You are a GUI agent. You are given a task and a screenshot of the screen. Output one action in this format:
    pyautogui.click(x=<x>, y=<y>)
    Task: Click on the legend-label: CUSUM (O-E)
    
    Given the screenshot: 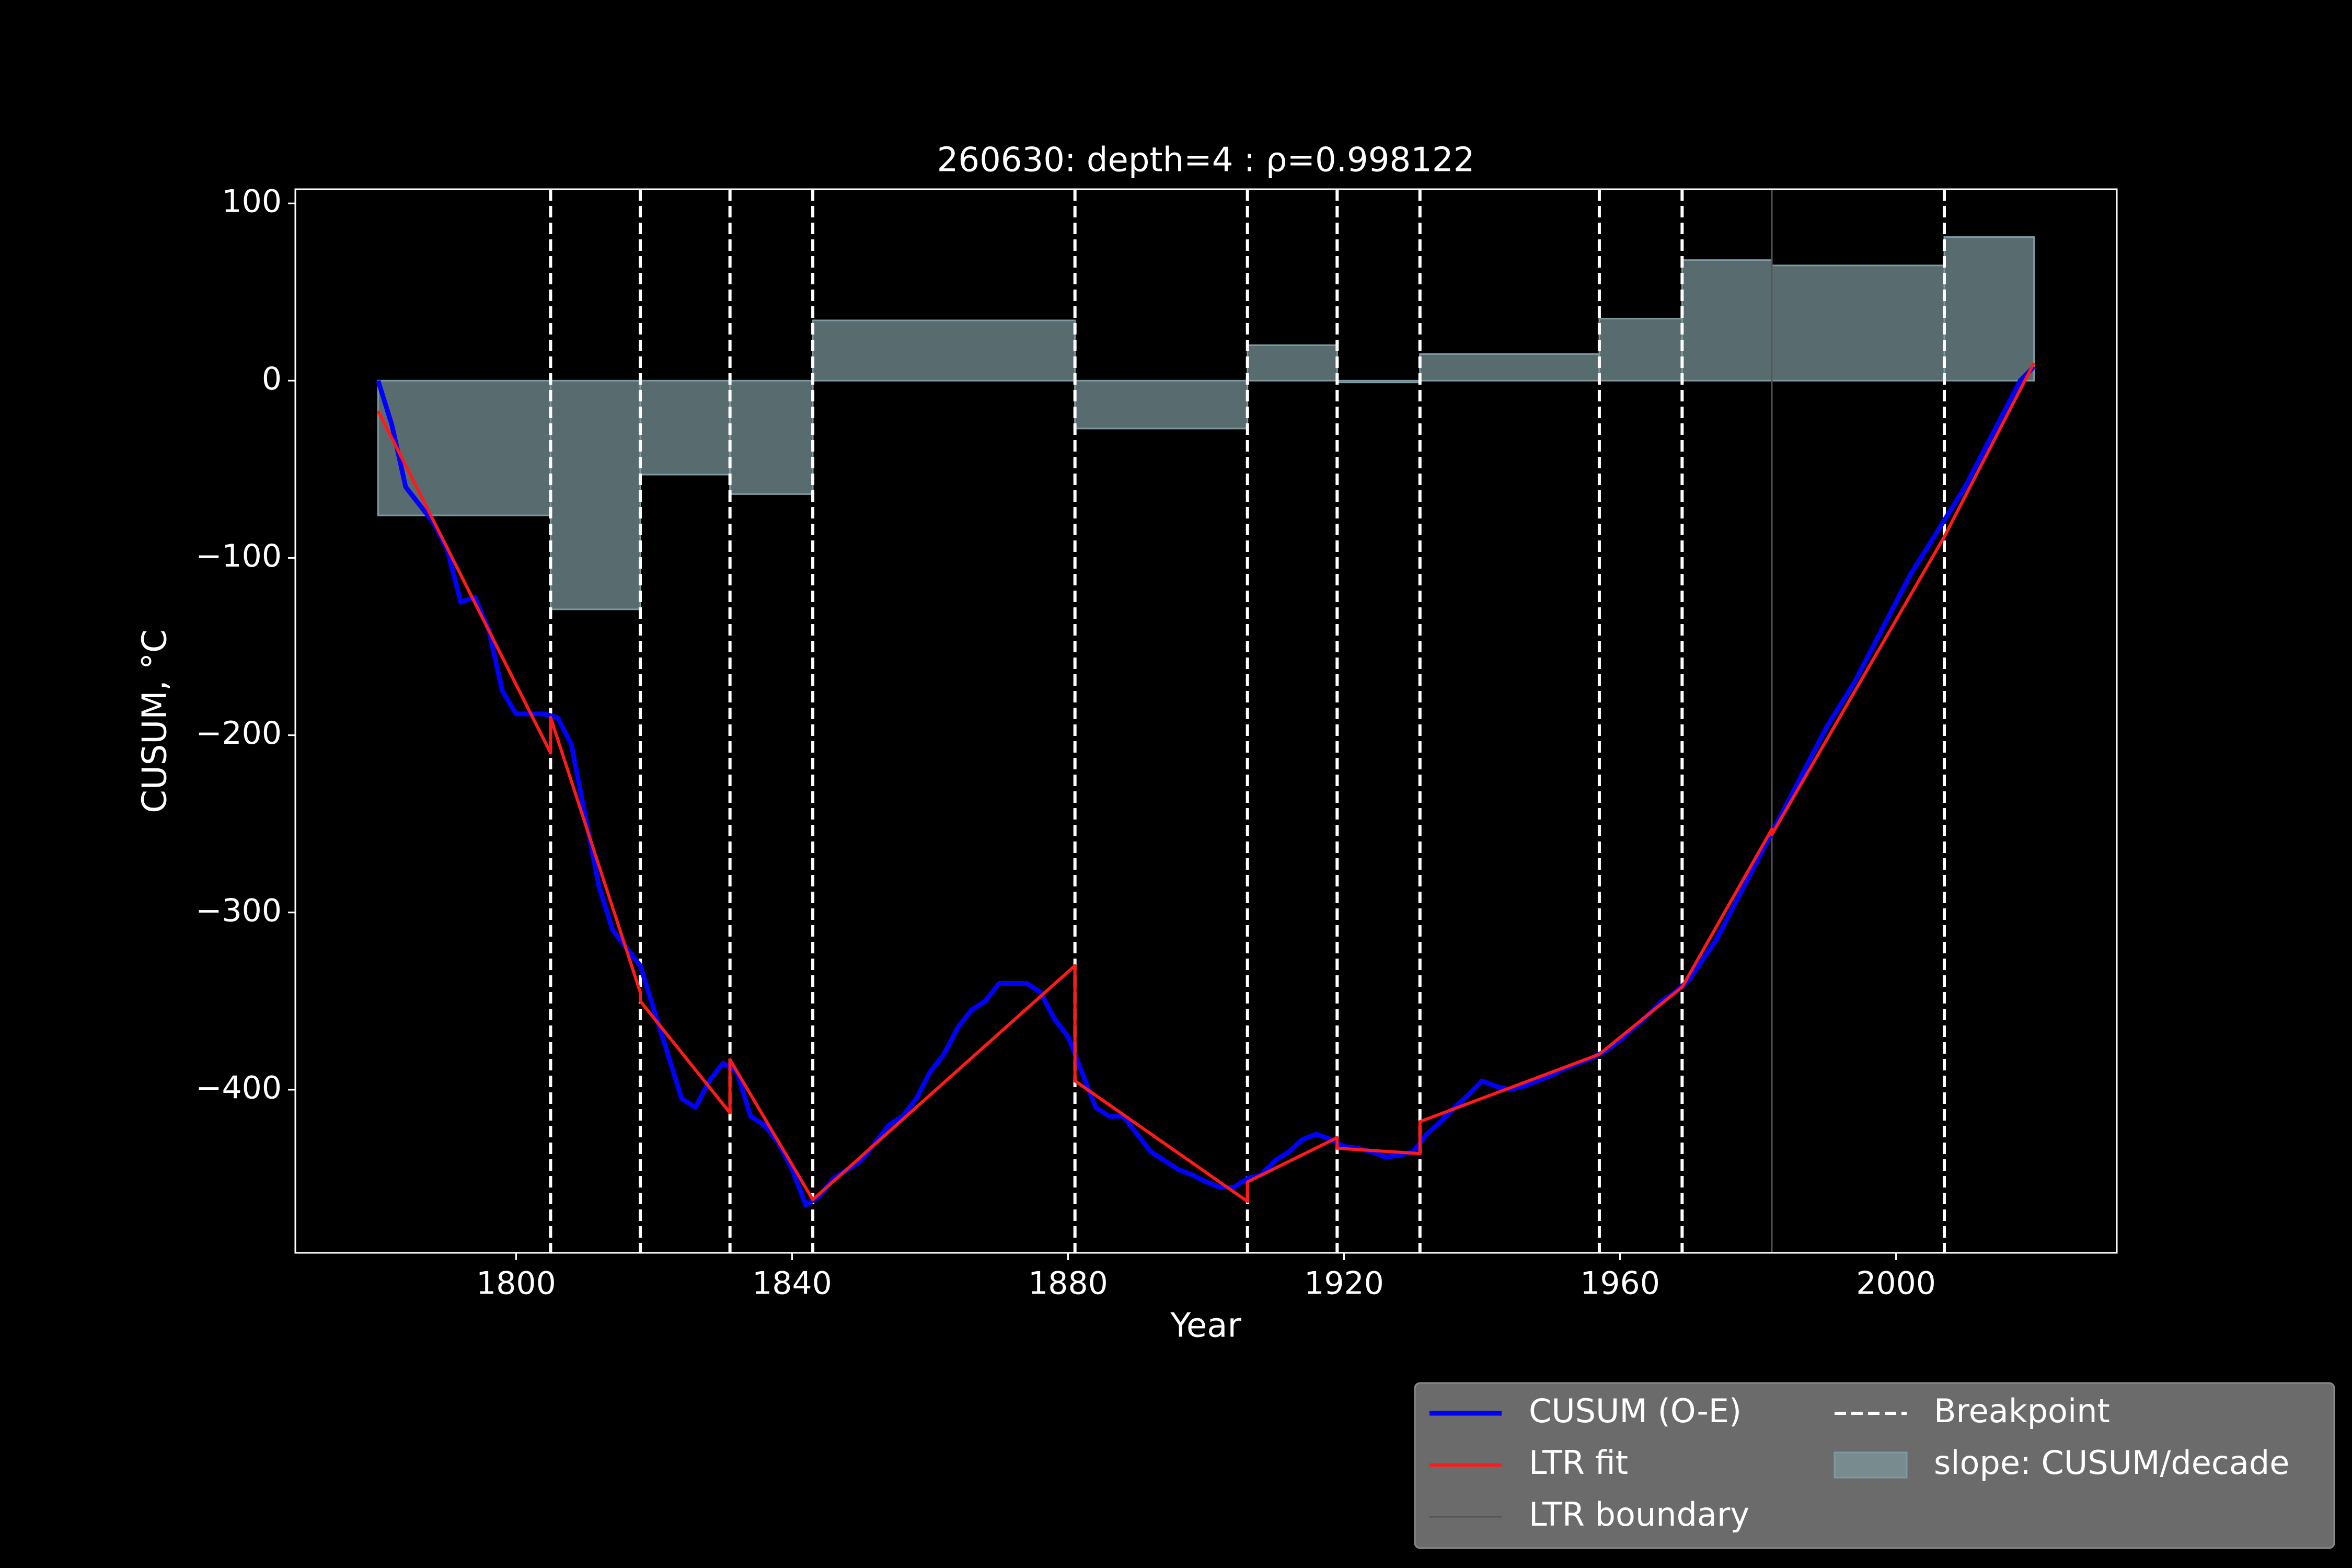 What is the action you would take?
    pyautogui.click(x=1635, y=1411)
    